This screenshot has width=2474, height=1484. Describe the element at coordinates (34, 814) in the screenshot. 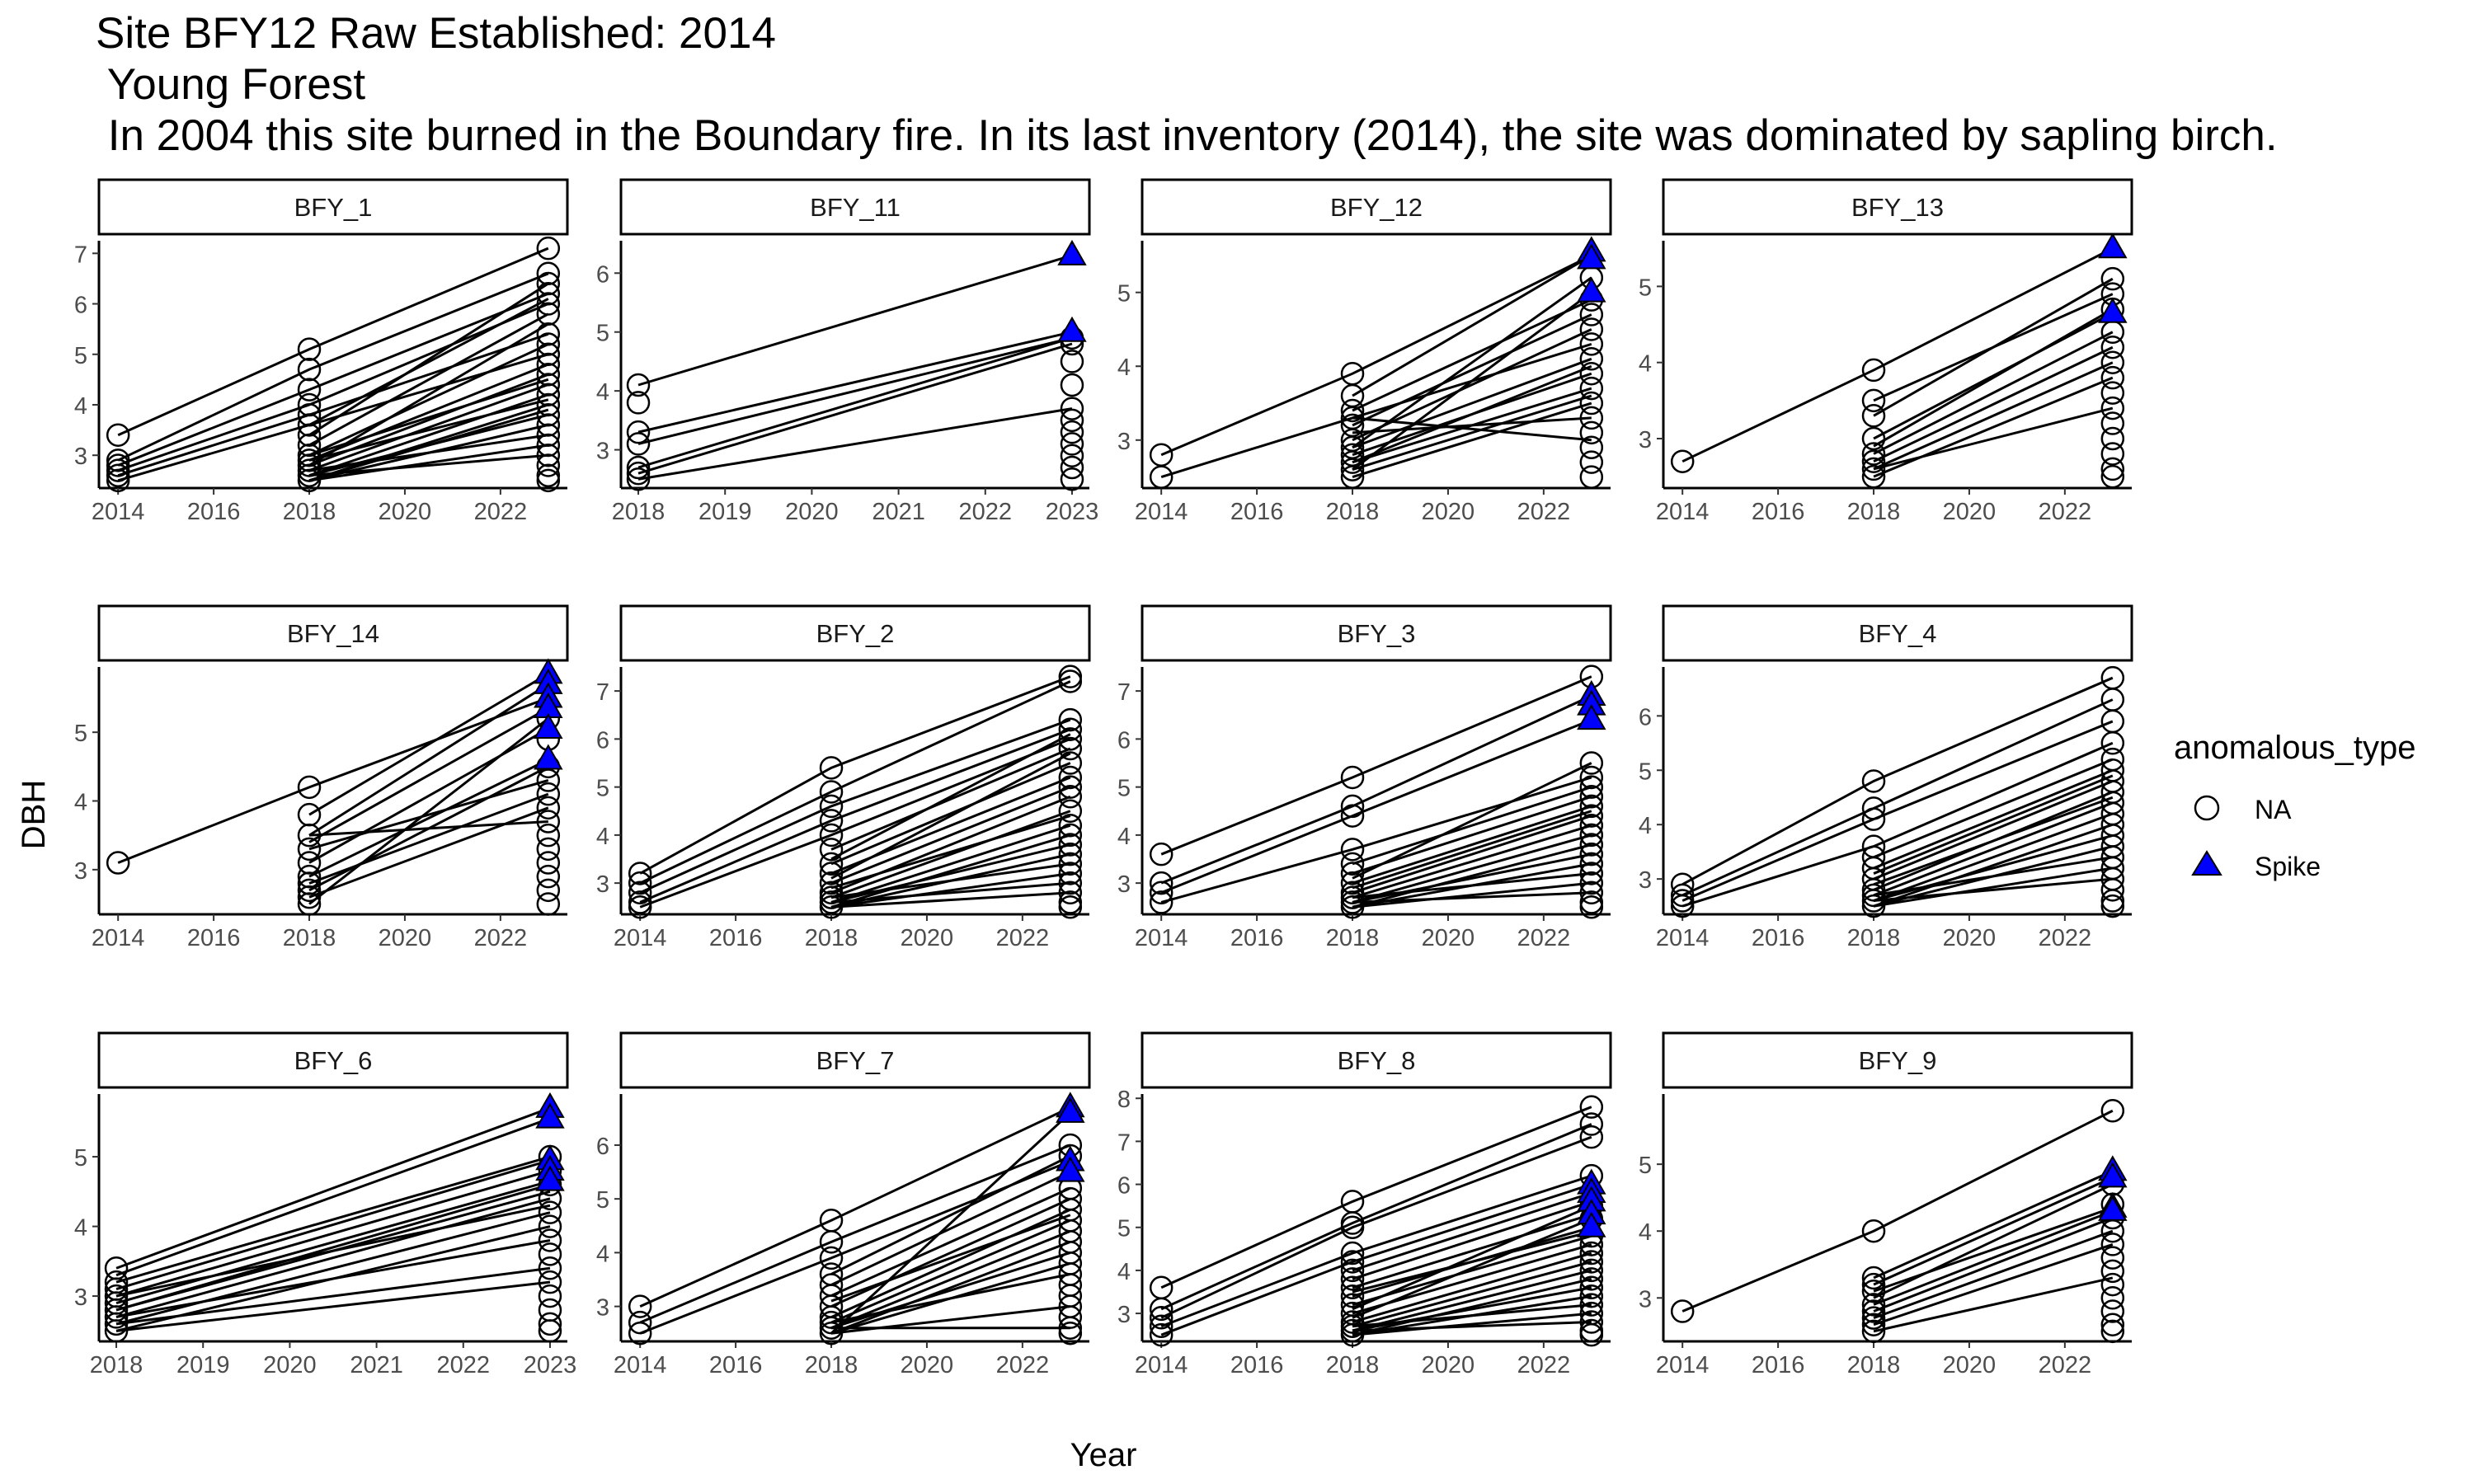

I see `y-axis-label: DBH` at that location.